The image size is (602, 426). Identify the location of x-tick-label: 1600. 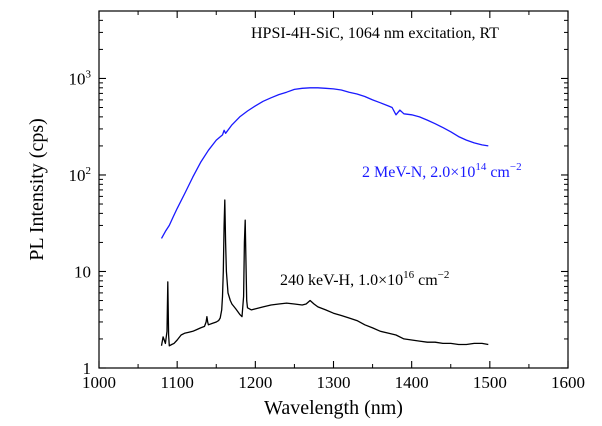
(568, 382).